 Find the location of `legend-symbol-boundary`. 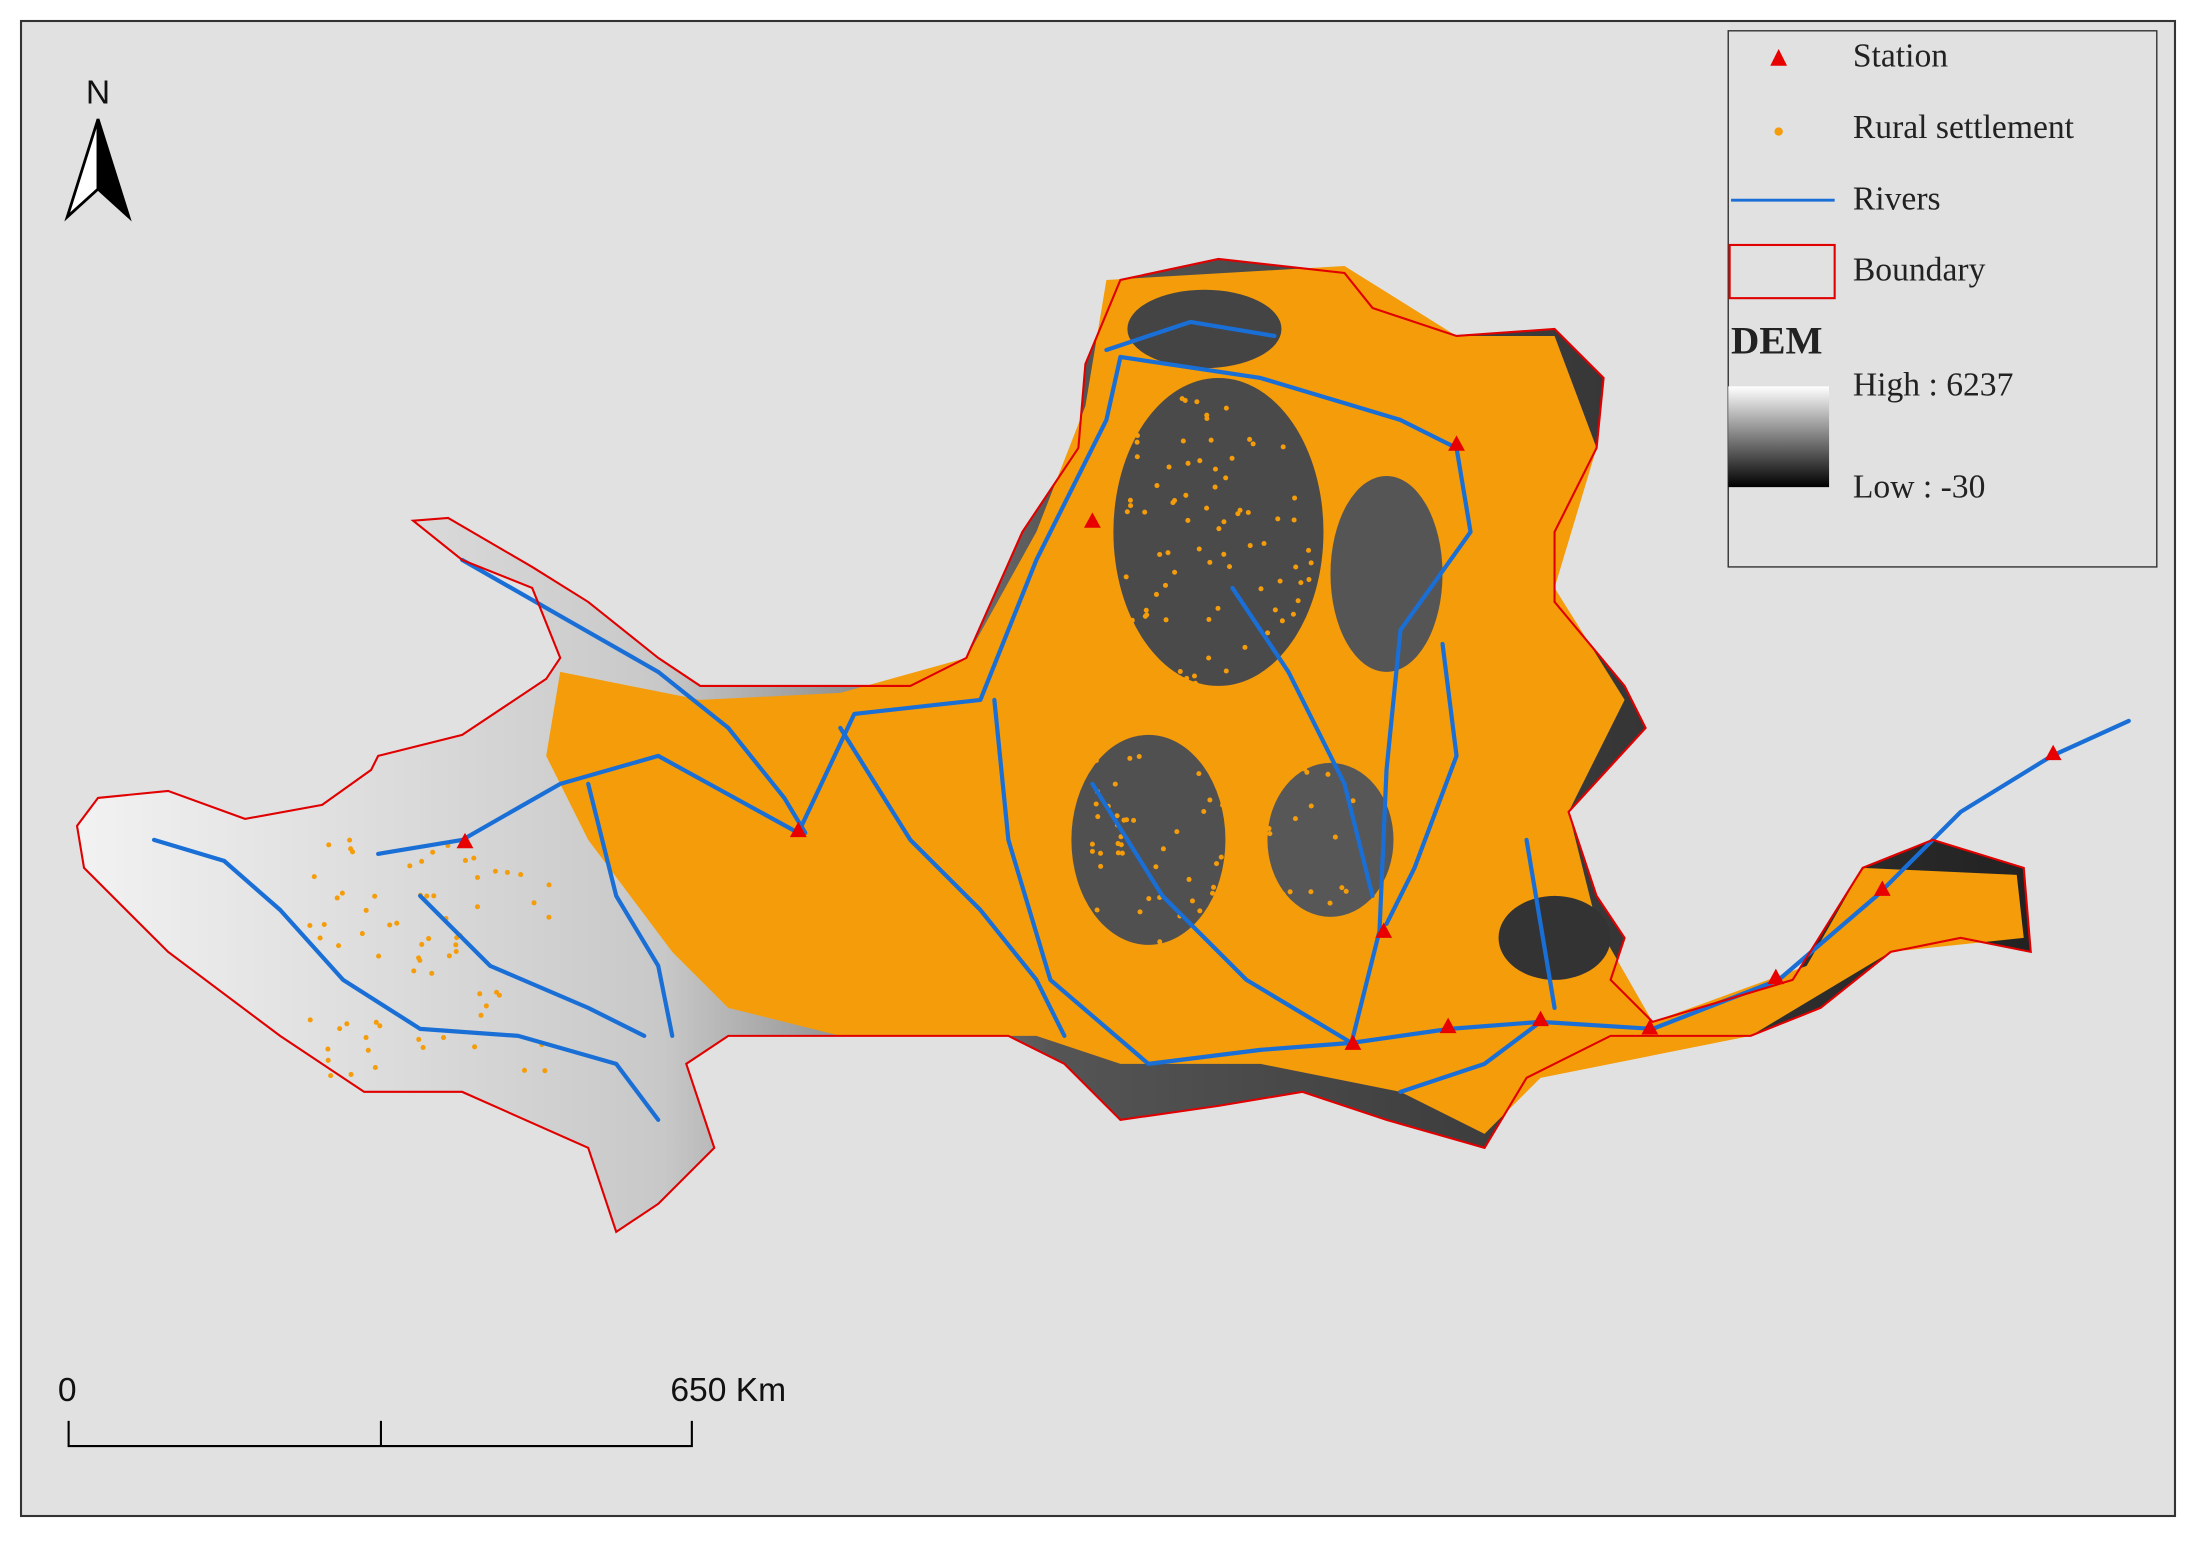

legend-symbol-boundary is located at coordinates (1782, 271).